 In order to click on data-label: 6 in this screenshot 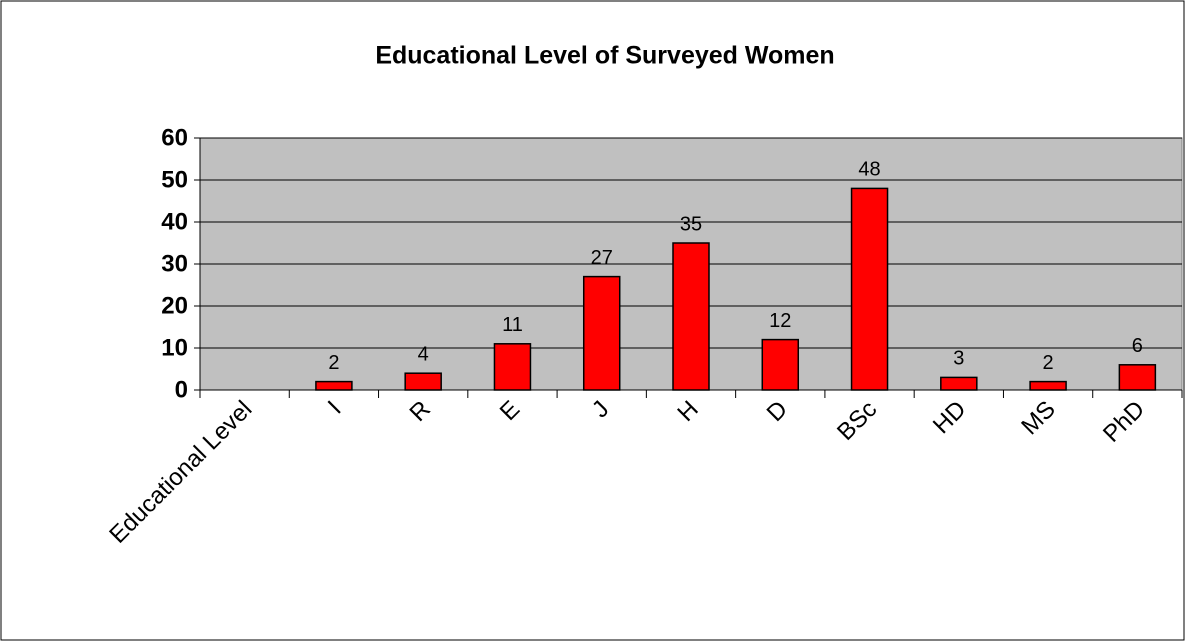, I will do `click(1137, 346)`.